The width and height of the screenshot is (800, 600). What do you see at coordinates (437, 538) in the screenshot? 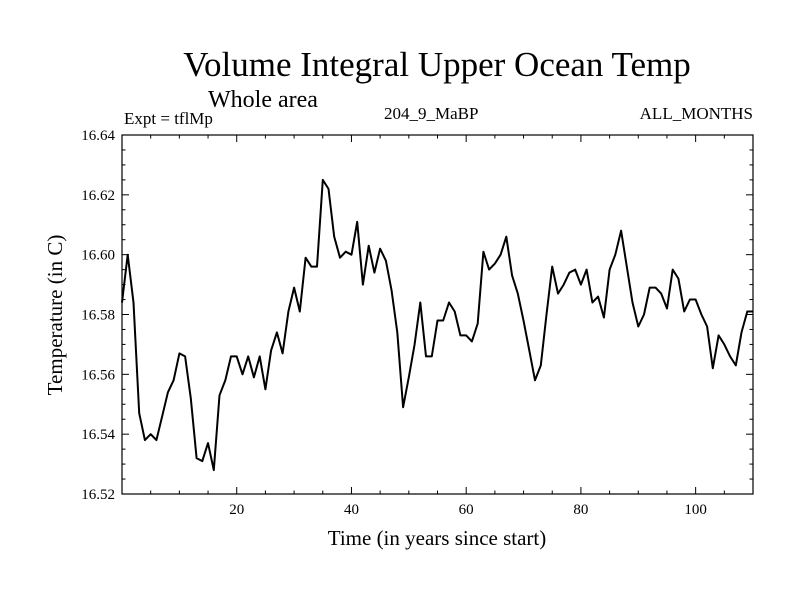
I see `x-axis-label: Time (in years since start)` at bounding box center [437, 538].